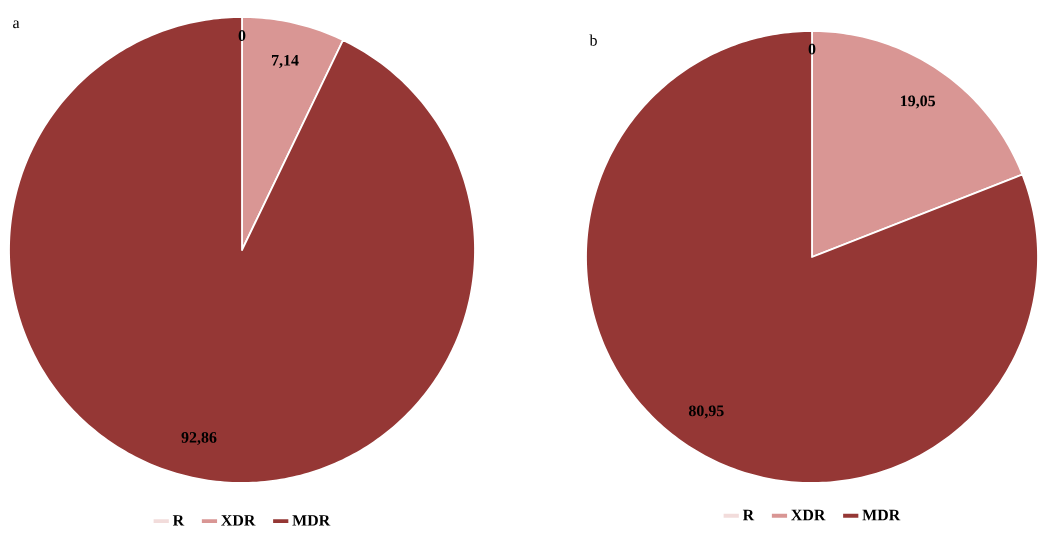 The image size is (1040, 551). What do you see at coordinates (285, 61) in the screenshot?
I see `data-label: 7,14` at bounding box center [285, 61].